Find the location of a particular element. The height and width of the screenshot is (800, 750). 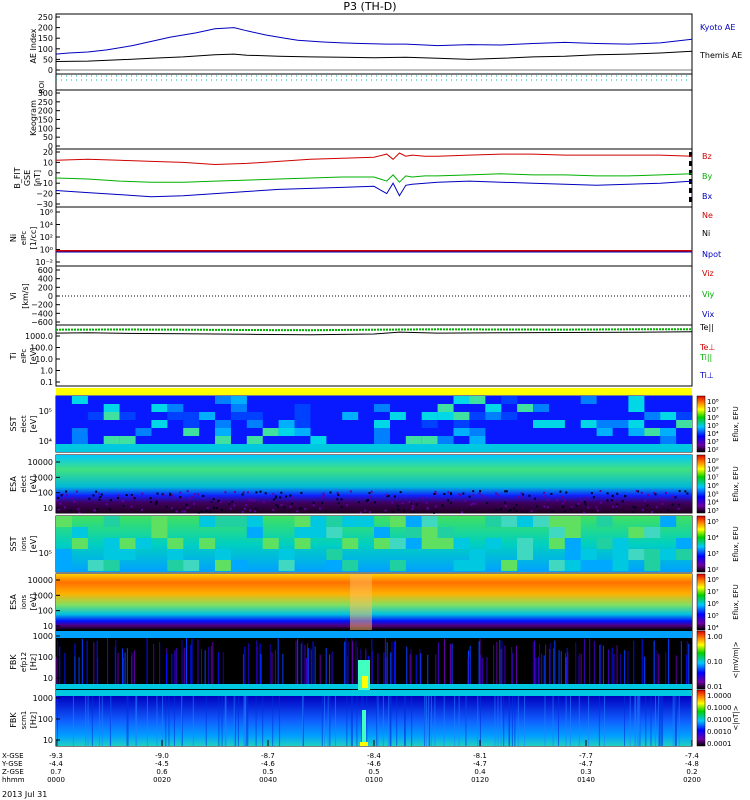

colorbar-ticklabel: 10⁵ is located at coordinates (713, 494).